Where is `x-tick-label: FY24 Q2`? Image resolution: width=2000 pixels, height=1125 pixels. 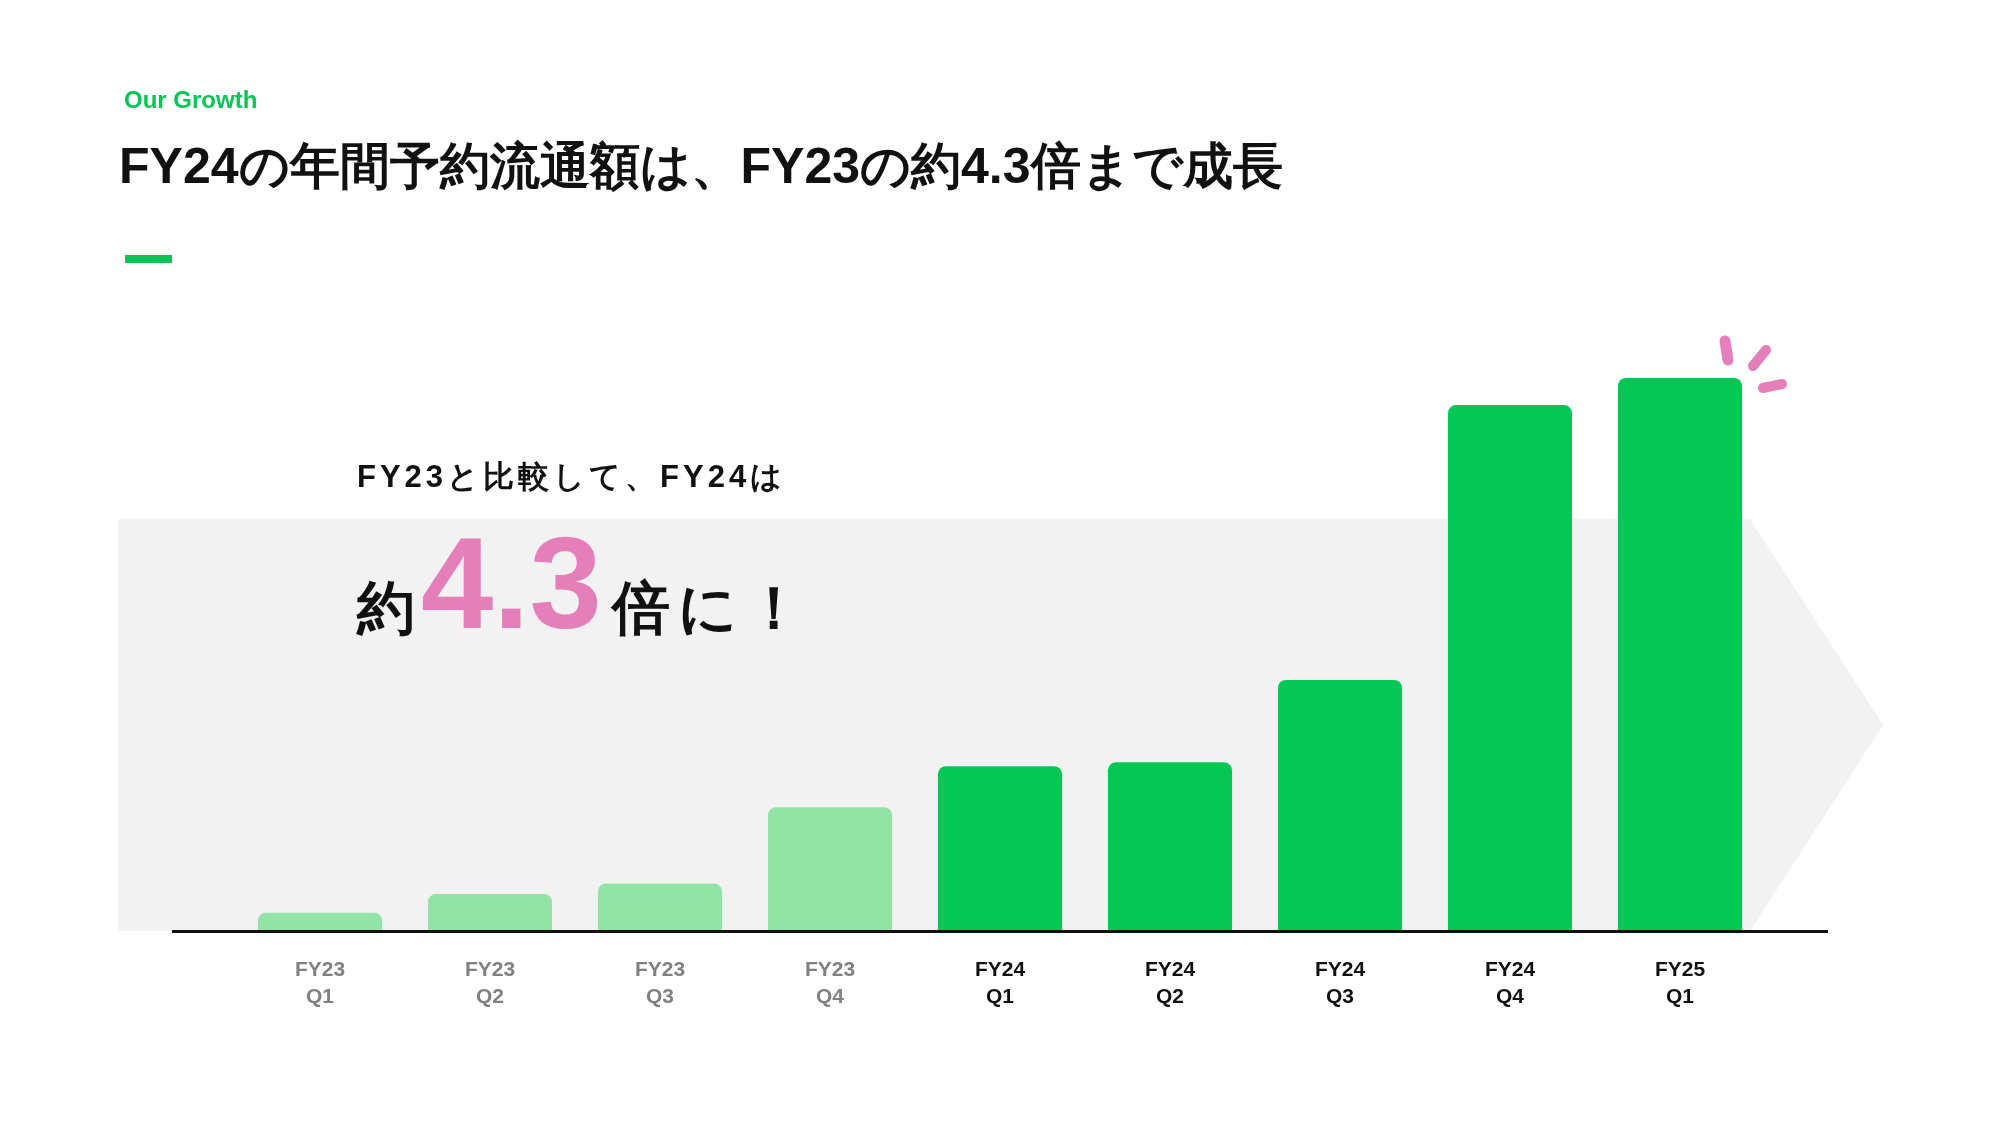
x-tick-label: FY24 Q2 is located at coordinates (1170, 982).